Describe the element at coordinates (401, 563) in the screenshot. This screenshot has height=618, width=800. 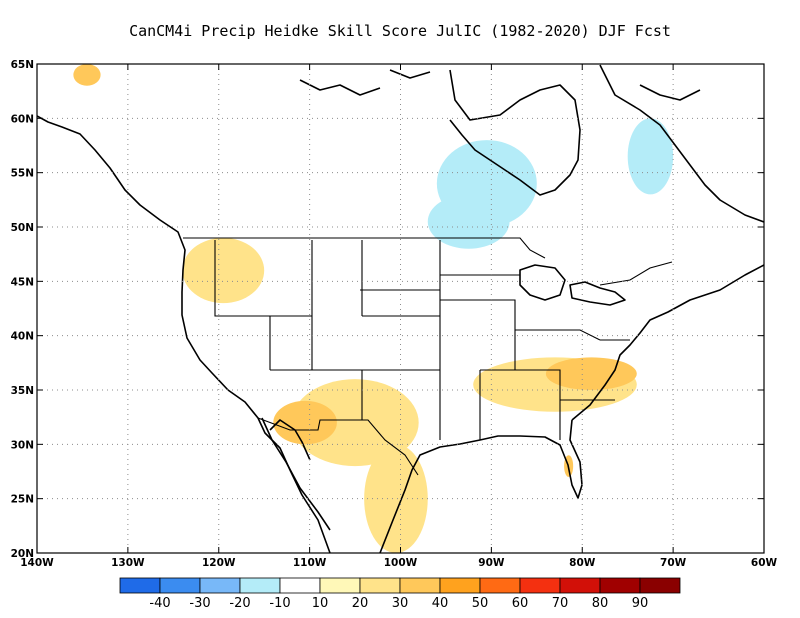
I see `lon-tick-label: 100W` at that location.